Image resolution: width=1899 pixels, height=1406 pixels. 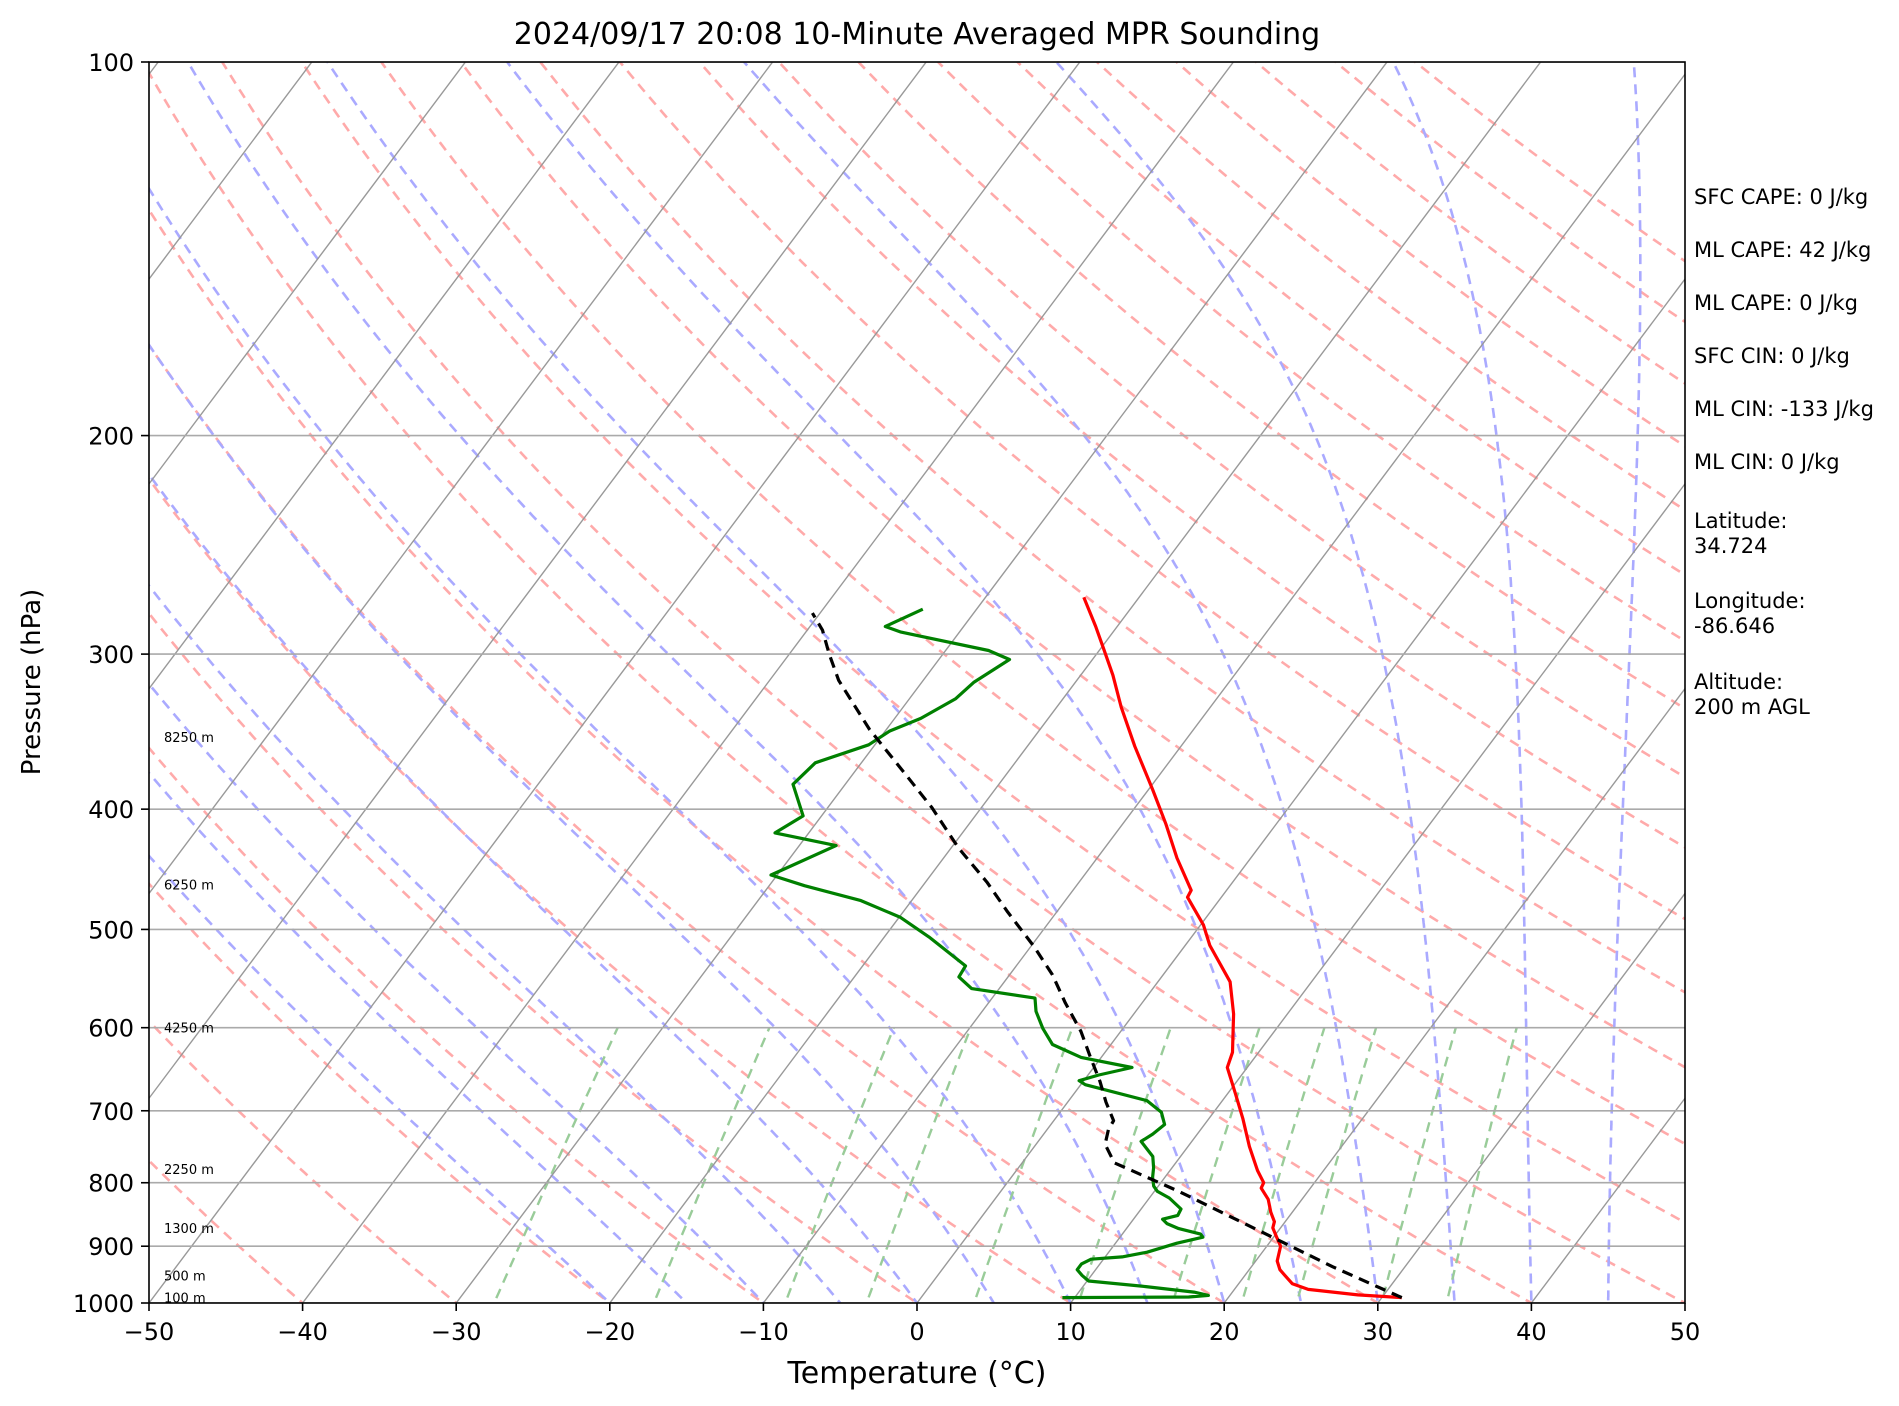 I want to click on height-label: 500 m, so click(x=185, y=1276).